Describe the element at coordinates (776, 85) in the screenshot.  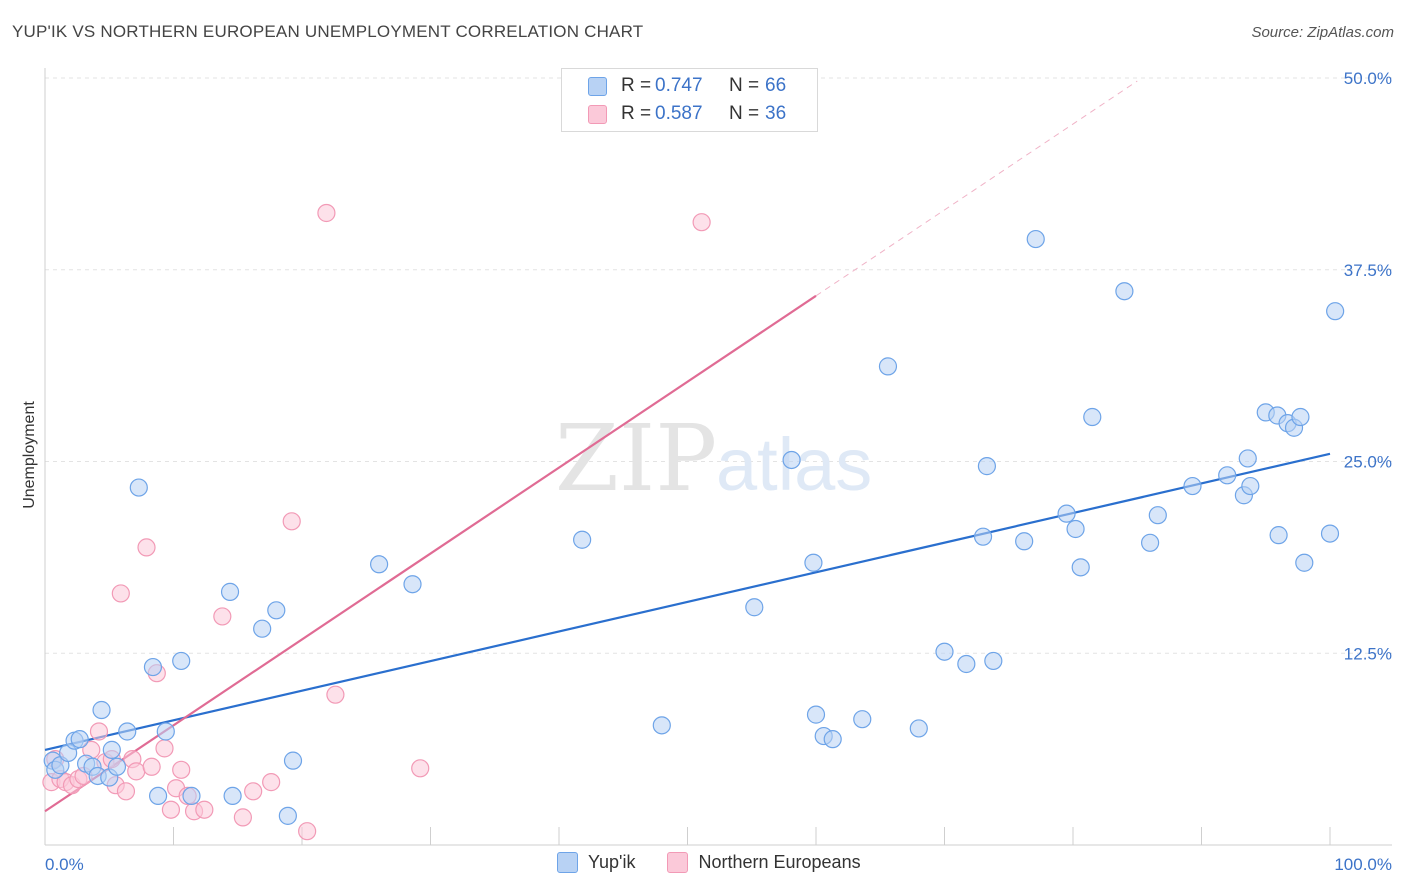
I see `legend-n-value-yupik: 66` at that location.